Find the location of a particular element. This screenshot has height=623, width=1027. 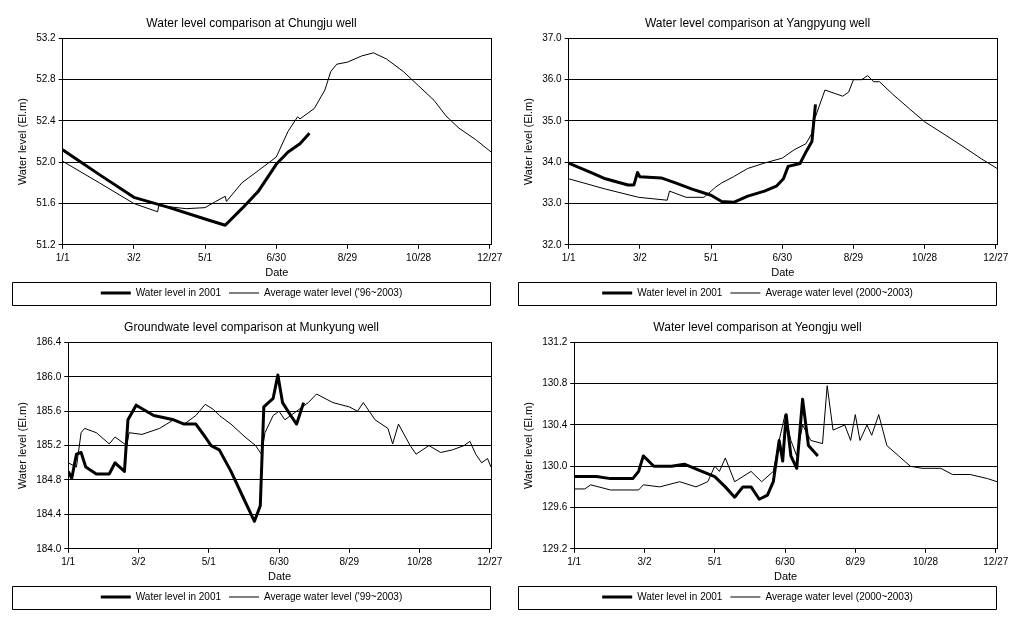

y-tick-label: 184.0 is located at coordinates (49, 548).